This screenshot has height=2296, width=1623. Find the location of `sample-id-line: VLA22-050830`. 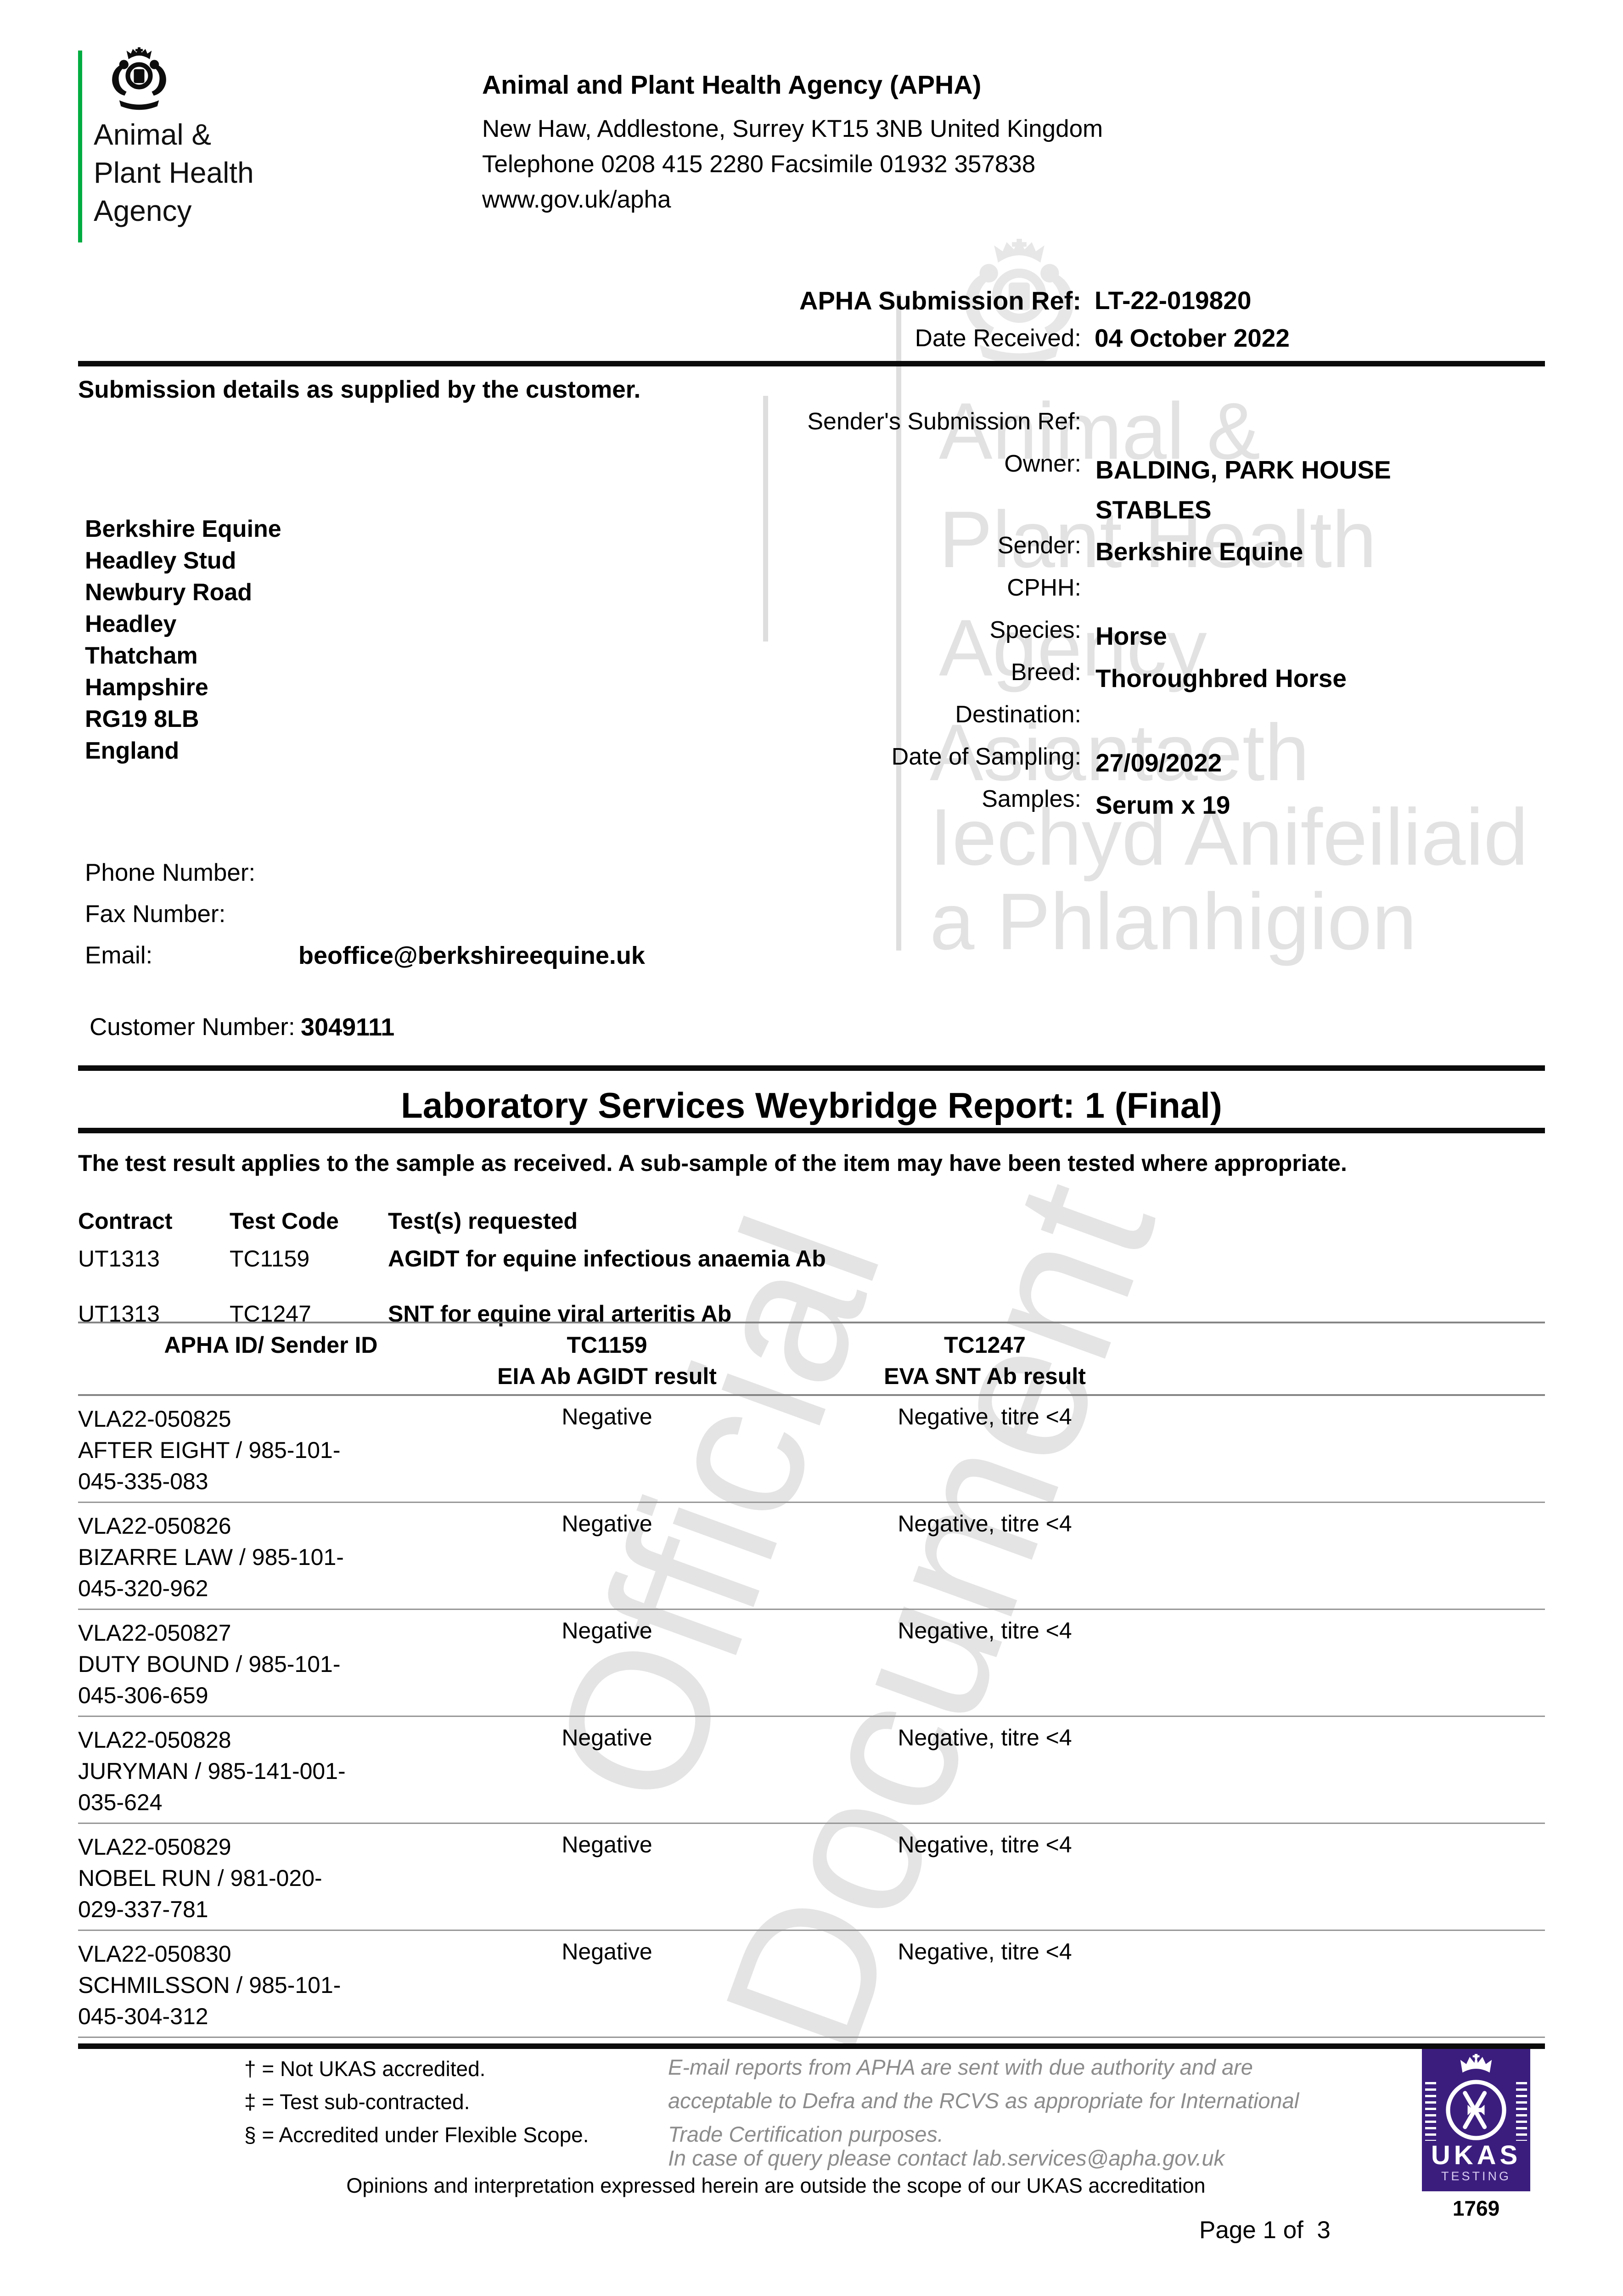

sample-id-line: VLA22-050830 is located at coordinates (154, 1954).